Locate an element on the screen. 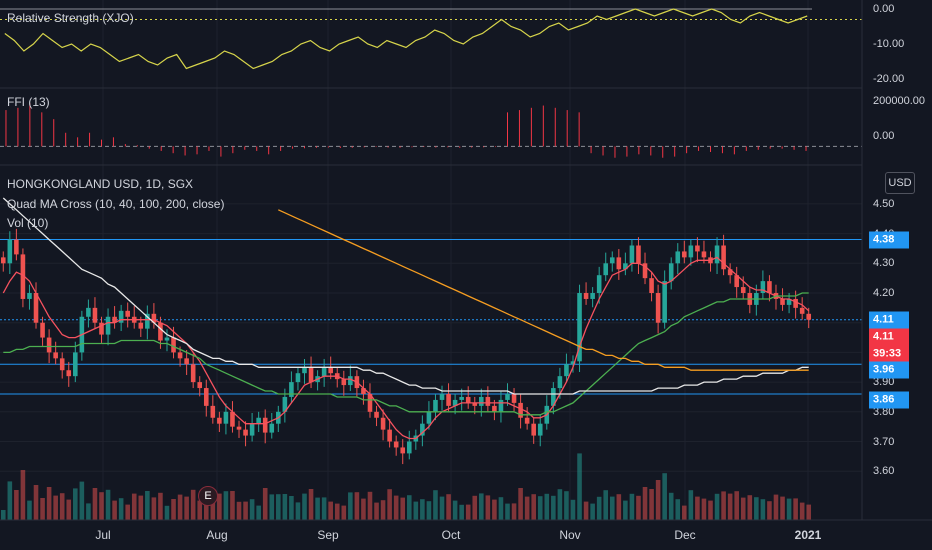 This screenshot has height=550, width=932. rs-tick: -20.00 is located at coordinates (889, 79).